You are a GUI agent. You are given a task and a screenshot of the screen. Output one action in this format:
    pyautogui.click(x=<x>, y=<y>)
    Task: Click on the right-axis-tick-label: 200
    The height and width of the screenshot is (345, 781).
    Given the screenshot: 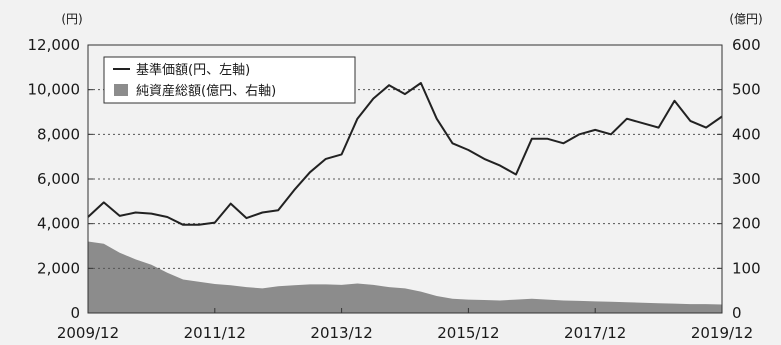 What is the action you would take?
    pyautogui.click(x=746, y=224)
    